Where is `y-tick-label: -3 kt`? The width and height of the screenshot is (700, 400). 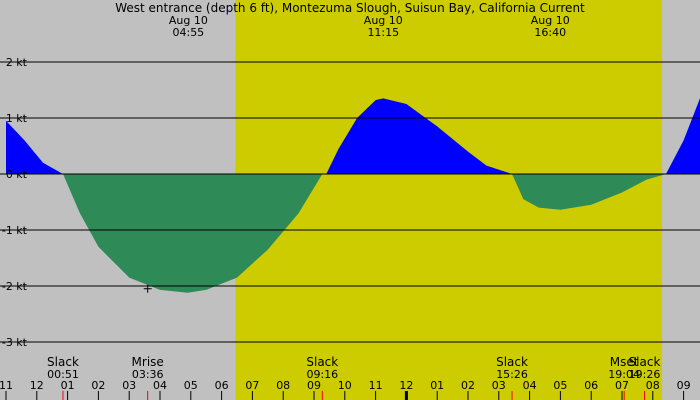
y-tick-label: -3 kt is located at coordinates (15, 342).